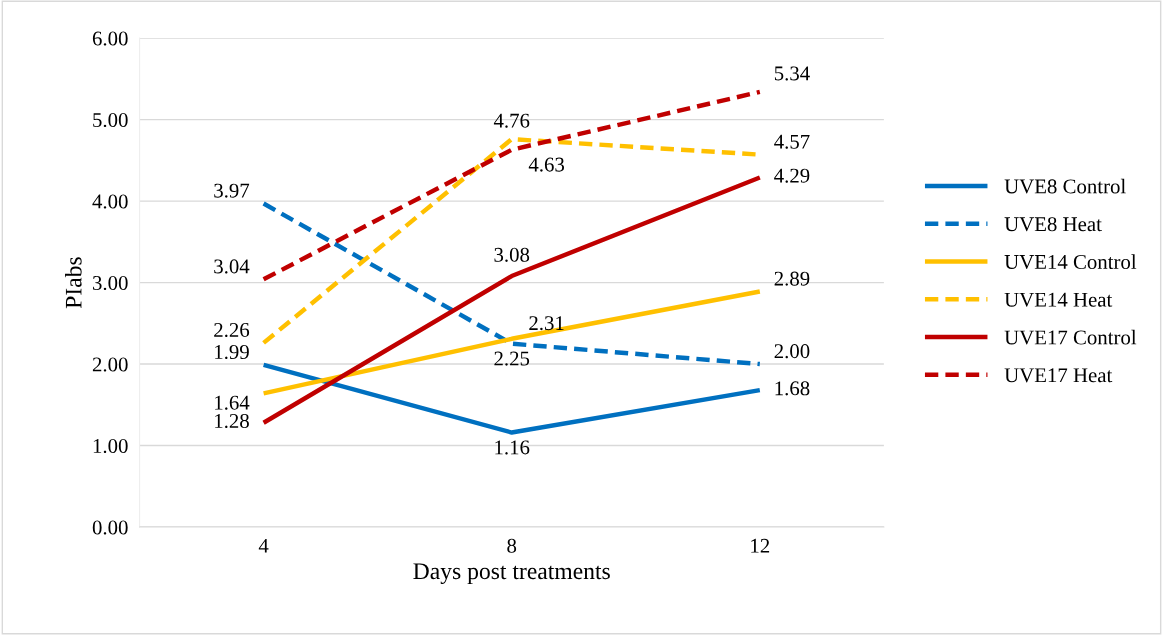 This screenshot has width=1163, height=635. I want to click on legend-label: UVE8 Heat, so click(1053, 224).